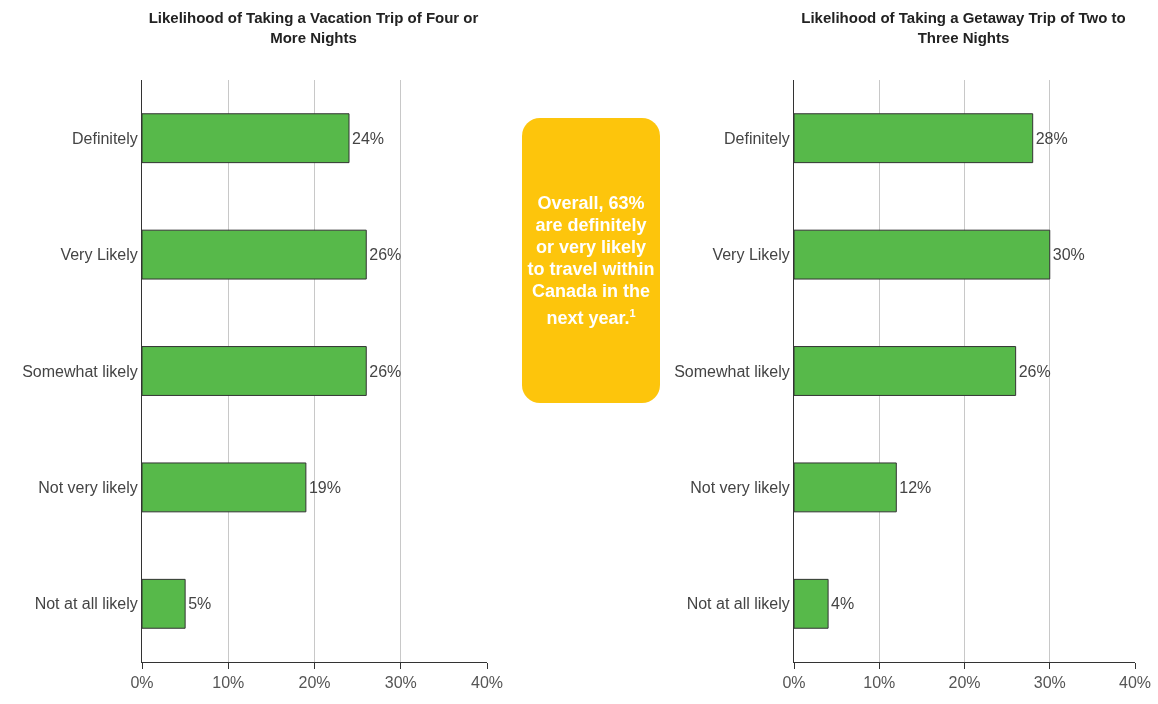 The image size is (1158, 704). I want to click on text: Overall, 63% are definitely or very likely to travel within Canada in the next year.$^{1}$, so click(591, 260).